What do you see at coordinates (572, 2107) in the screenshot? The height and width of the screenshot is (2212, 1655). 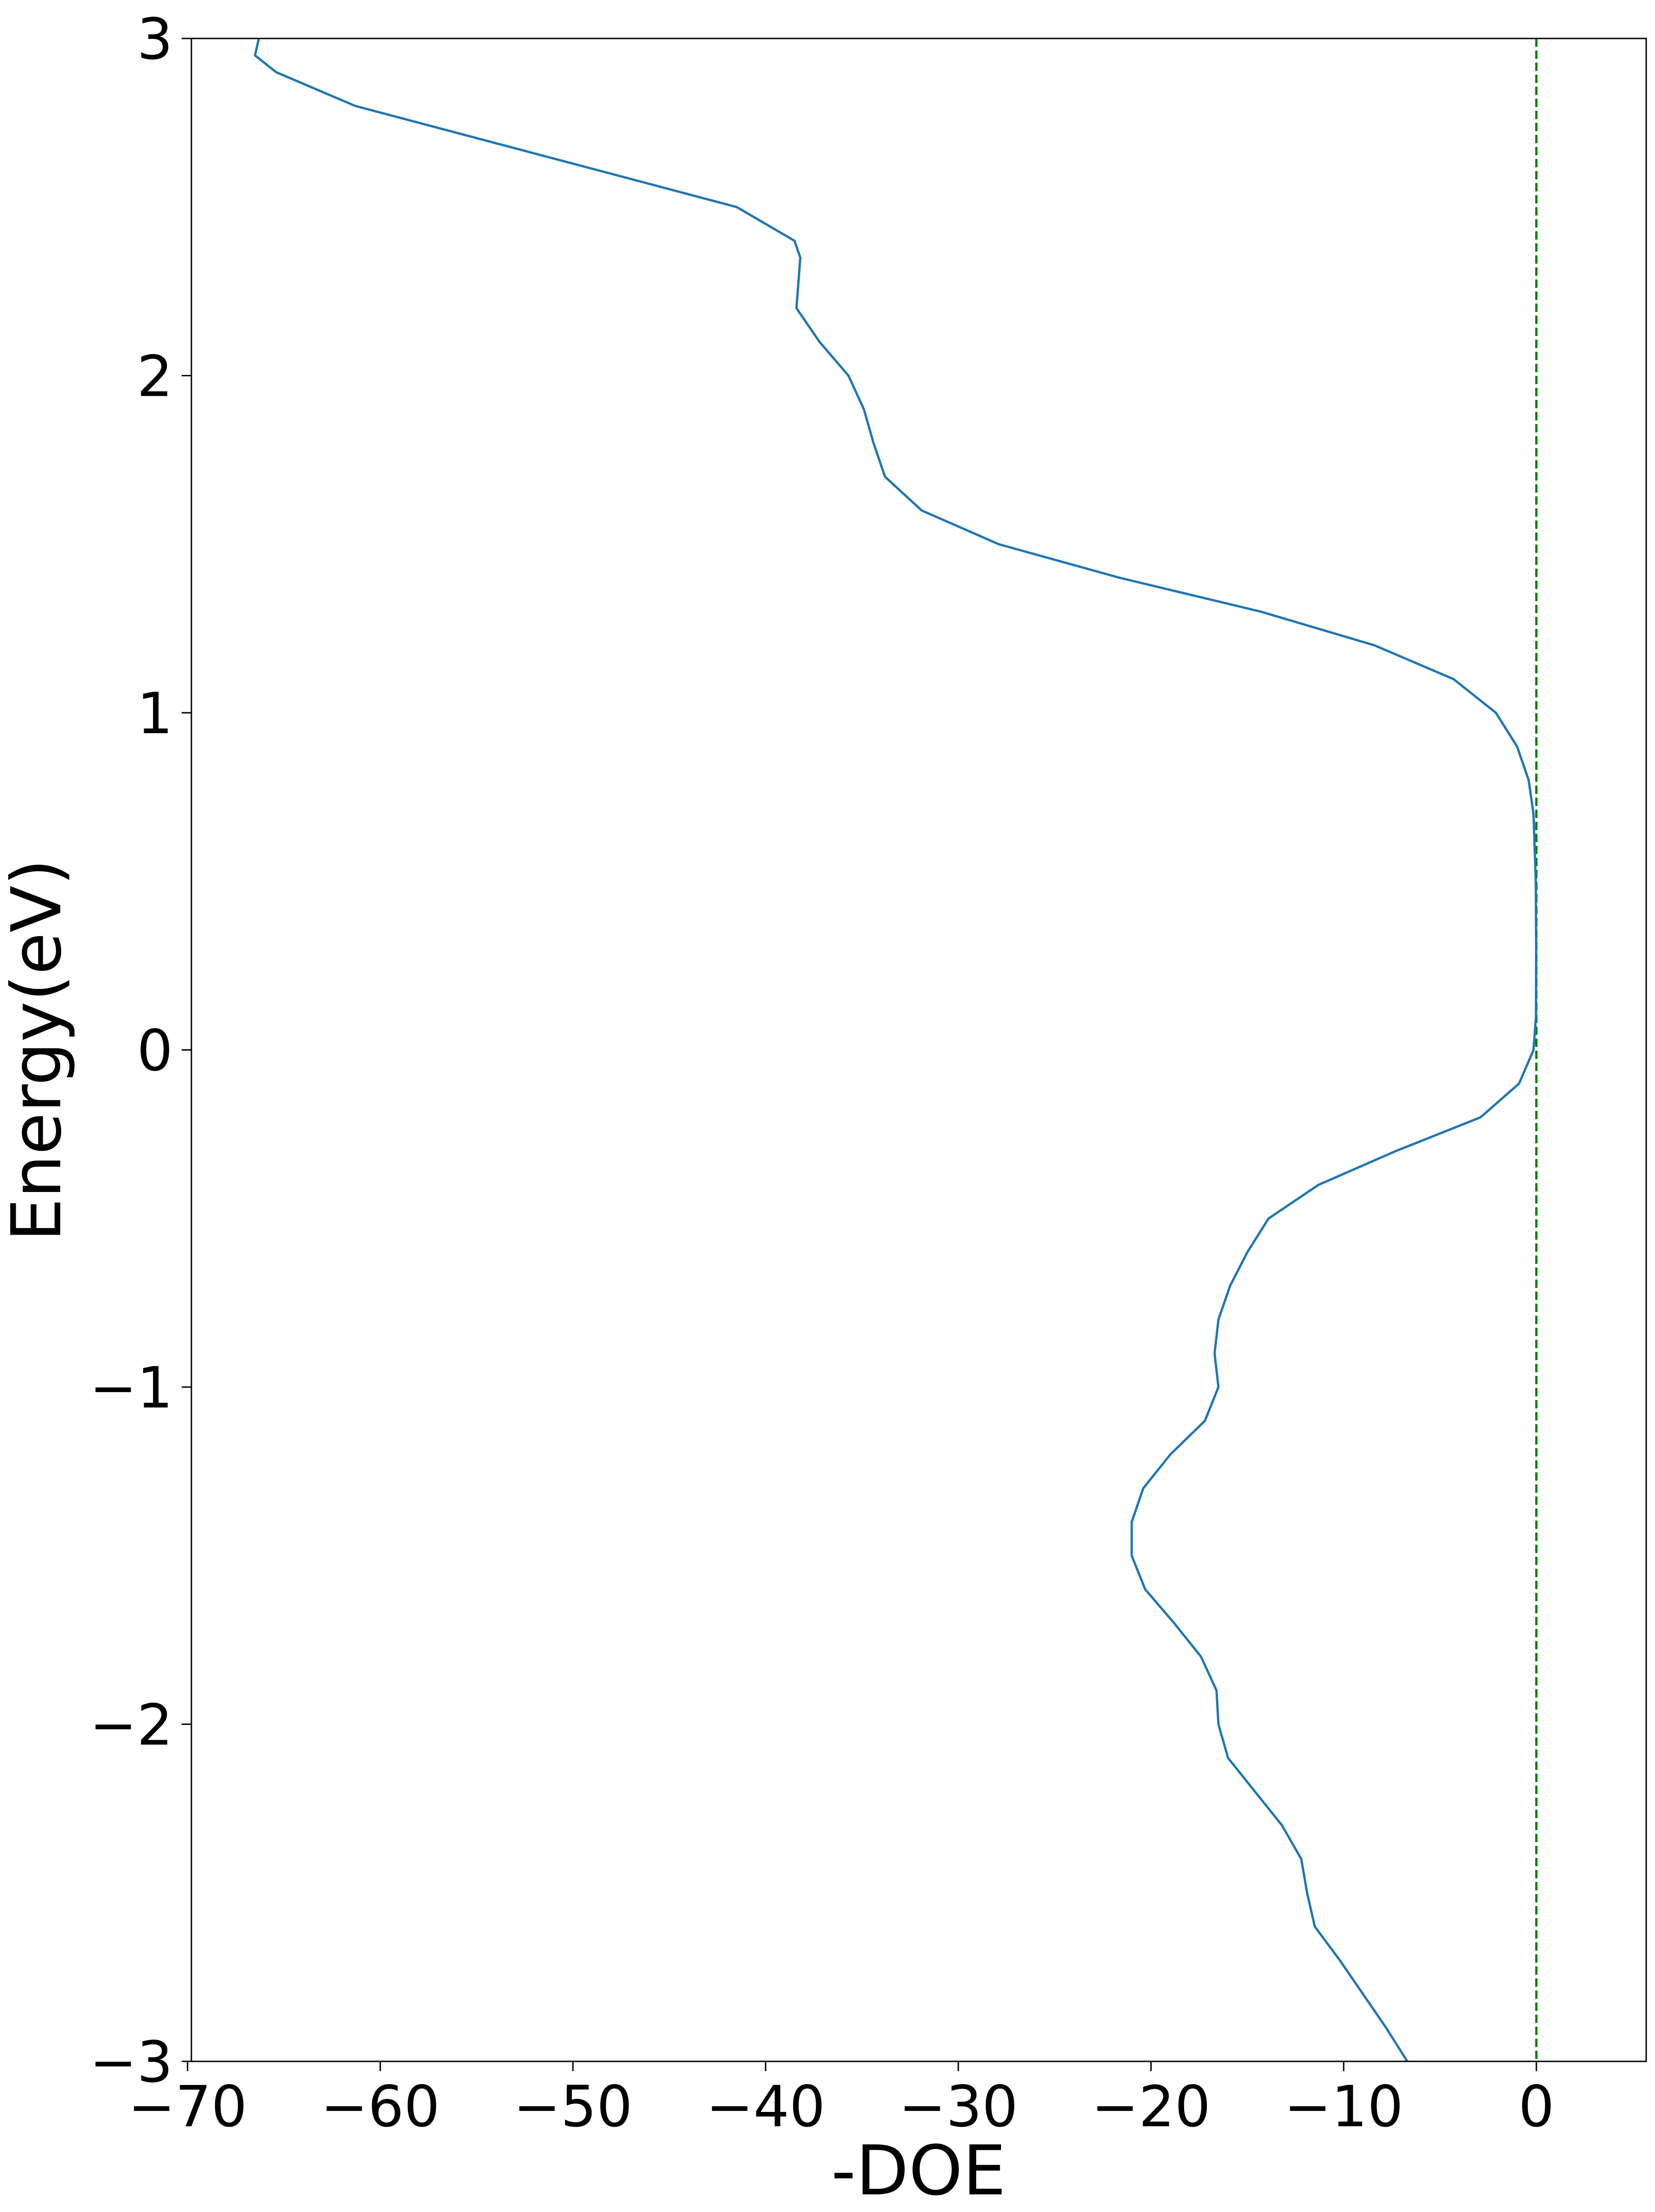 I see `x-tick-label: −50` at bounding box center [572, 2107].